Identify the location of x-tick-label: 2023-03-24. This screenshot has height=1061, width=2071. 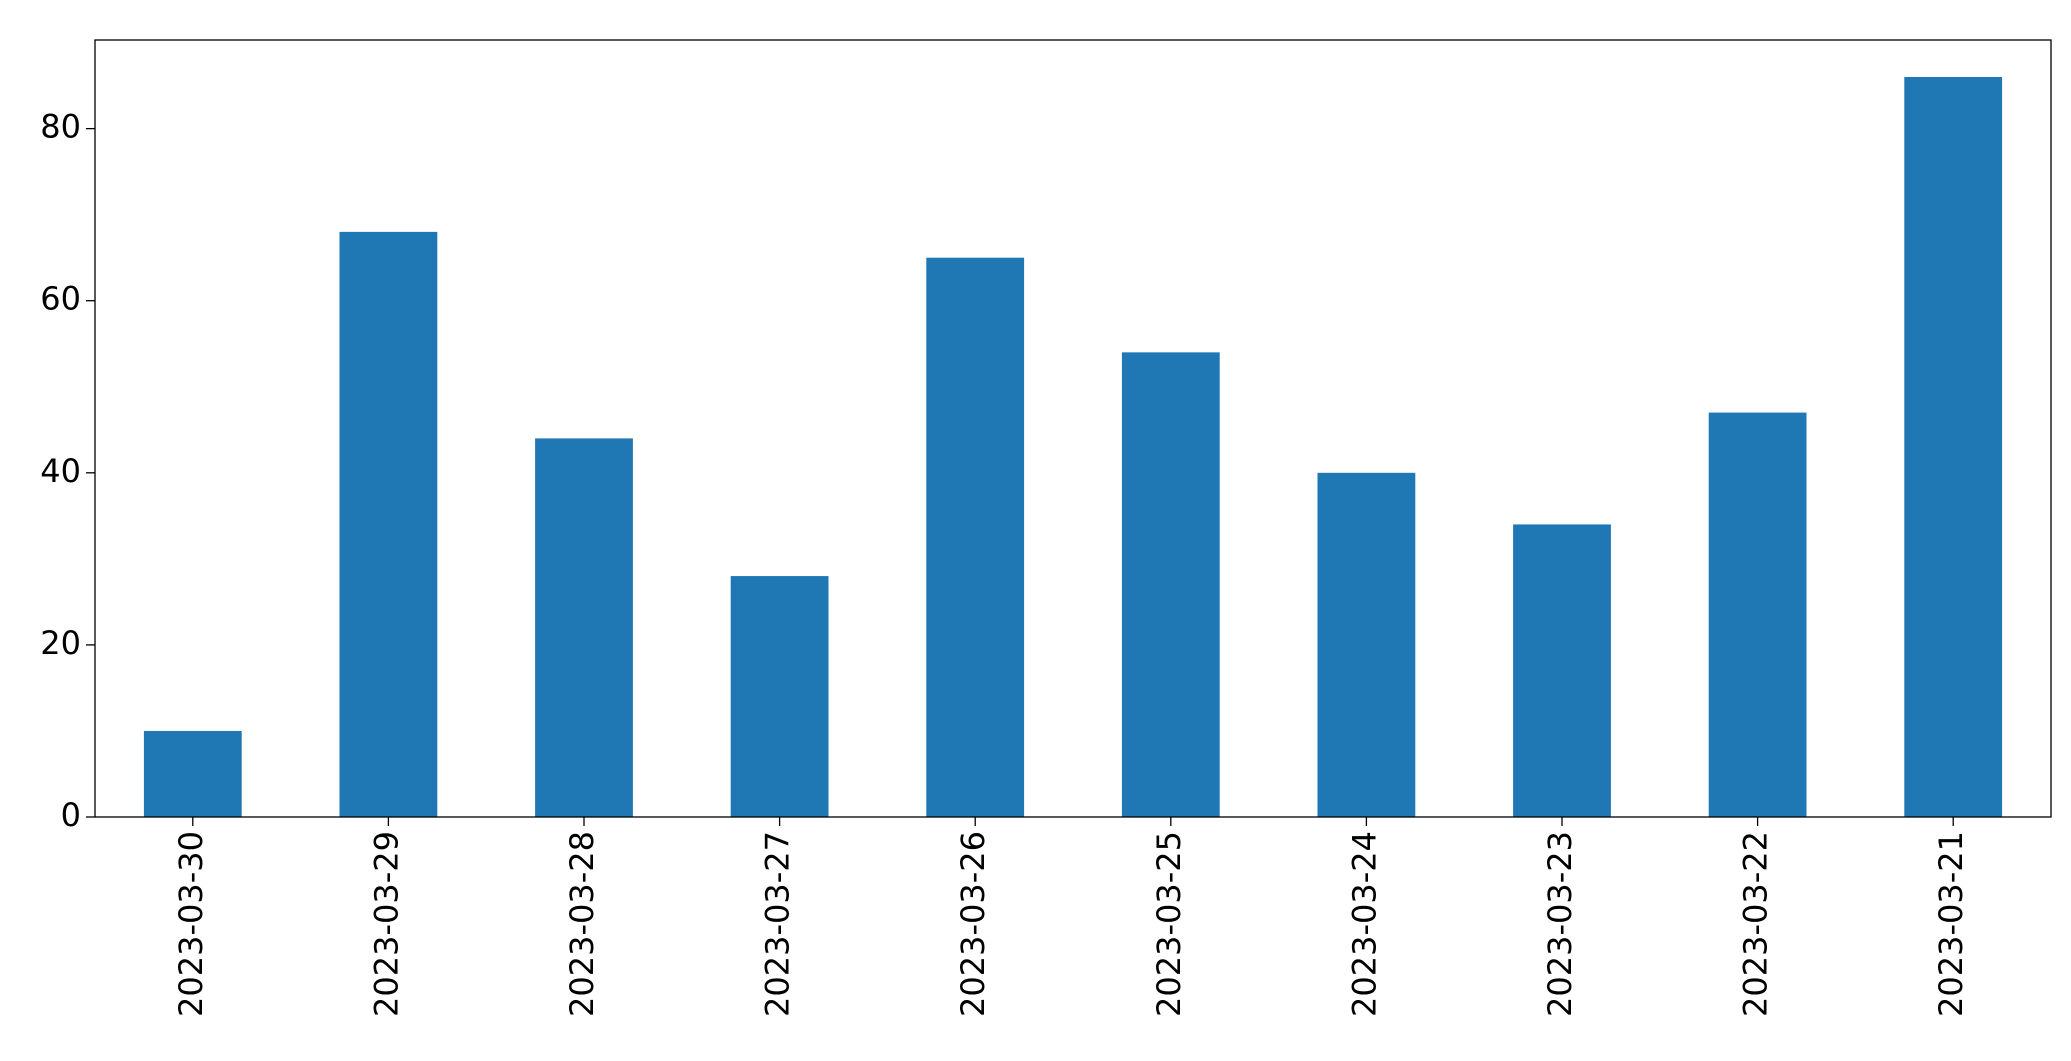
(1364, 924).